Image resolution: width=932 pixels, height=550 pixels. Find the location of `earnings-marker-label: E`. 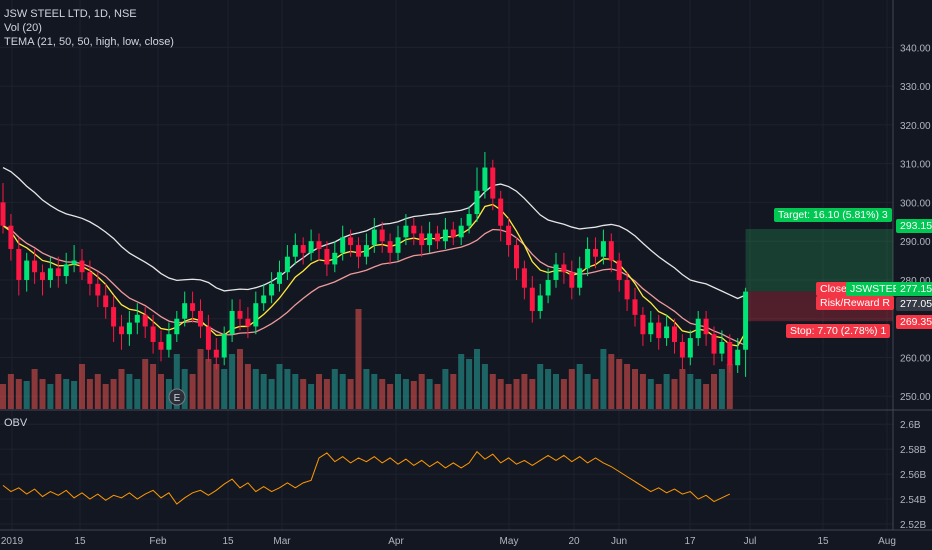

earnings-marker-label: E is located at coordinates (177, 398).